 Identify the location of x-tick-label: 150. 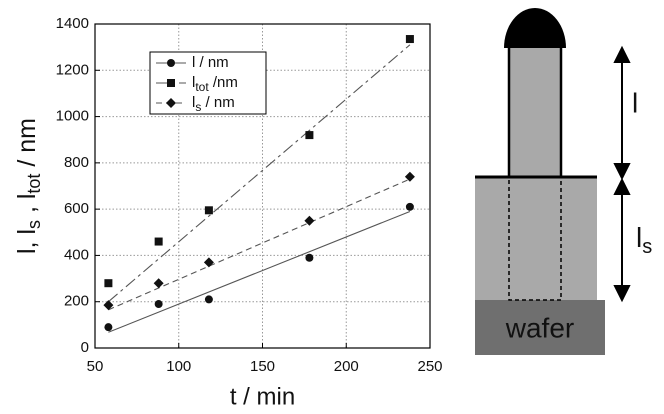
(262, 366).